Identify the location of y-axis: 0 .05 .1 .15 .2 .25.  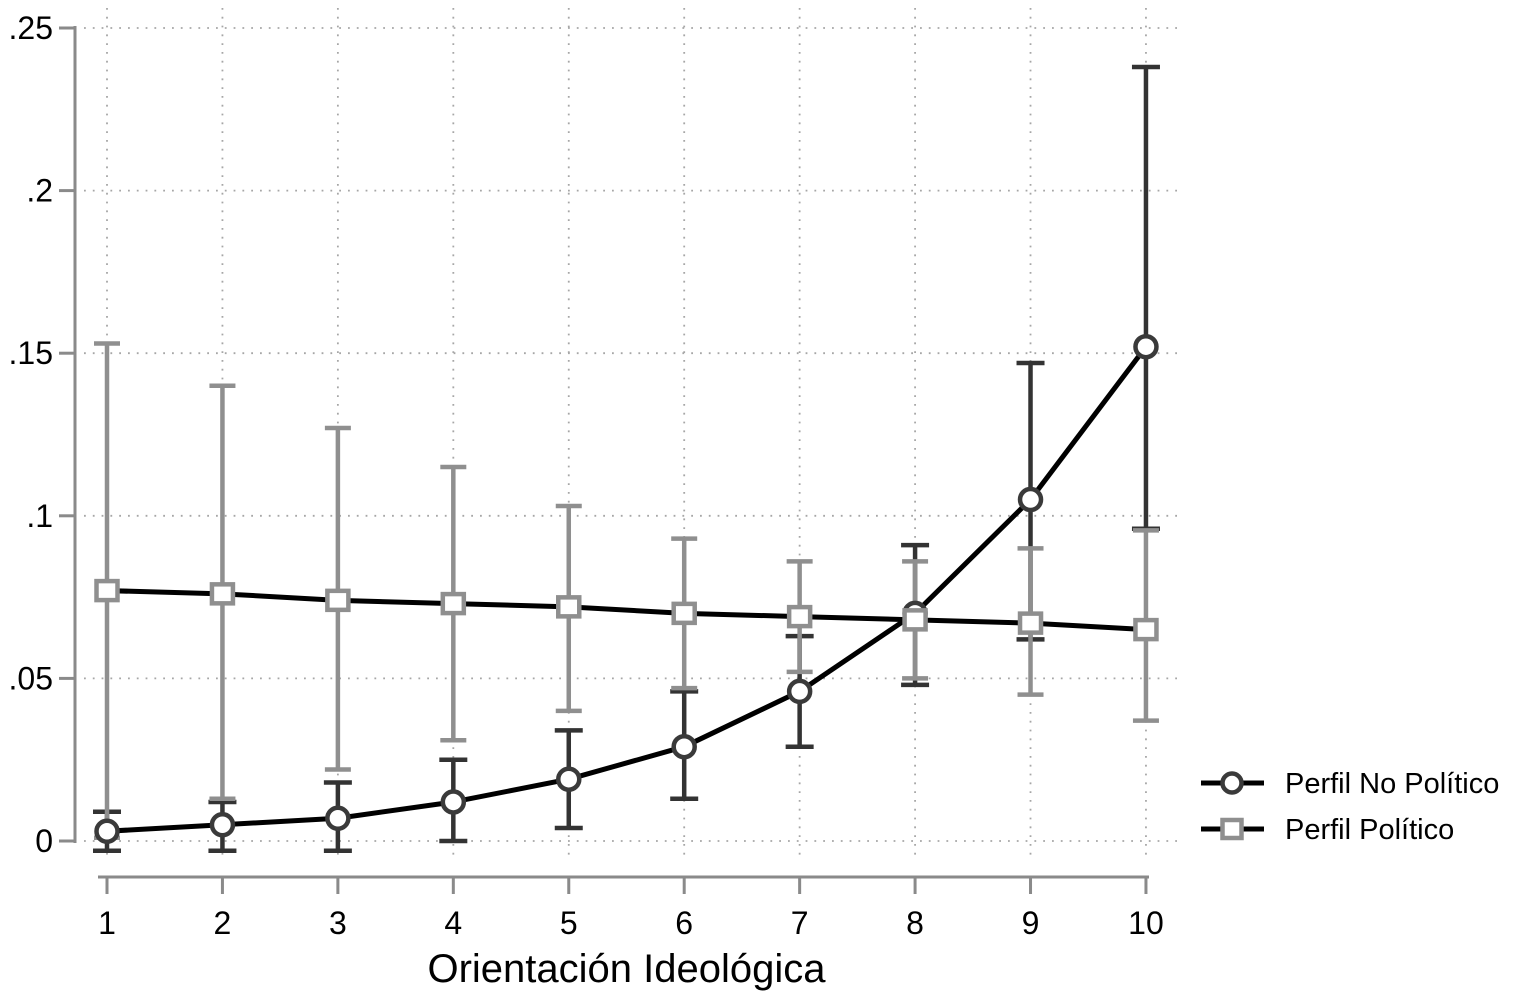
(43, 434).